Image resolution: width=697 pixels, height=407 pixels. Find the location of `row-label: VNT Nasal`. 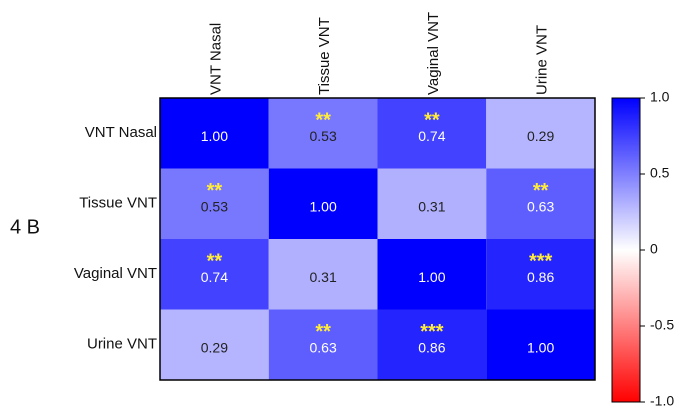

row-label: VNT Nasal is located at coordinates (121, 132).